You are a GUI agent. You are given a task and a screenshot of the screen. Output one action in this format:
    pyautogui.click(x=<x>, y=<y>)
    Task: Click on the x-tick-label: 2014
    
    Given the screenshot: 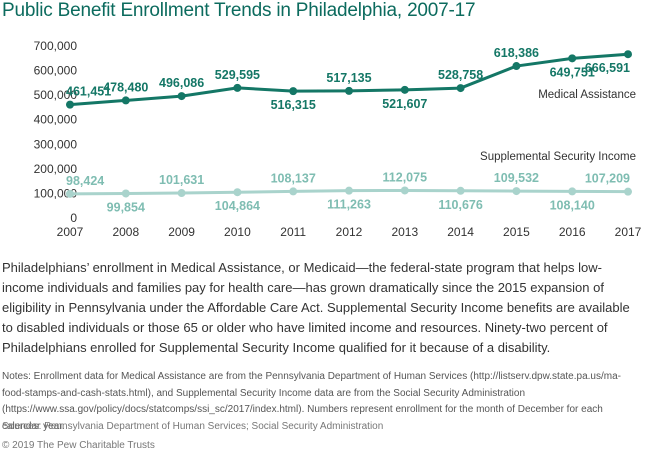 What is the action you would take?
    pyautogui.click(x=460, y=232)
    